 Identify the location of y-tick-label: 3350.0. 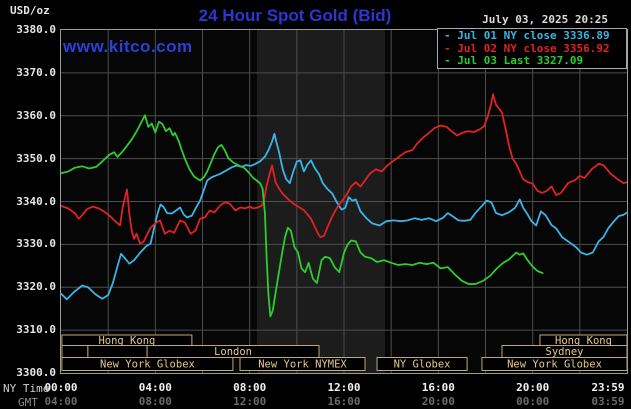
(36, 158).